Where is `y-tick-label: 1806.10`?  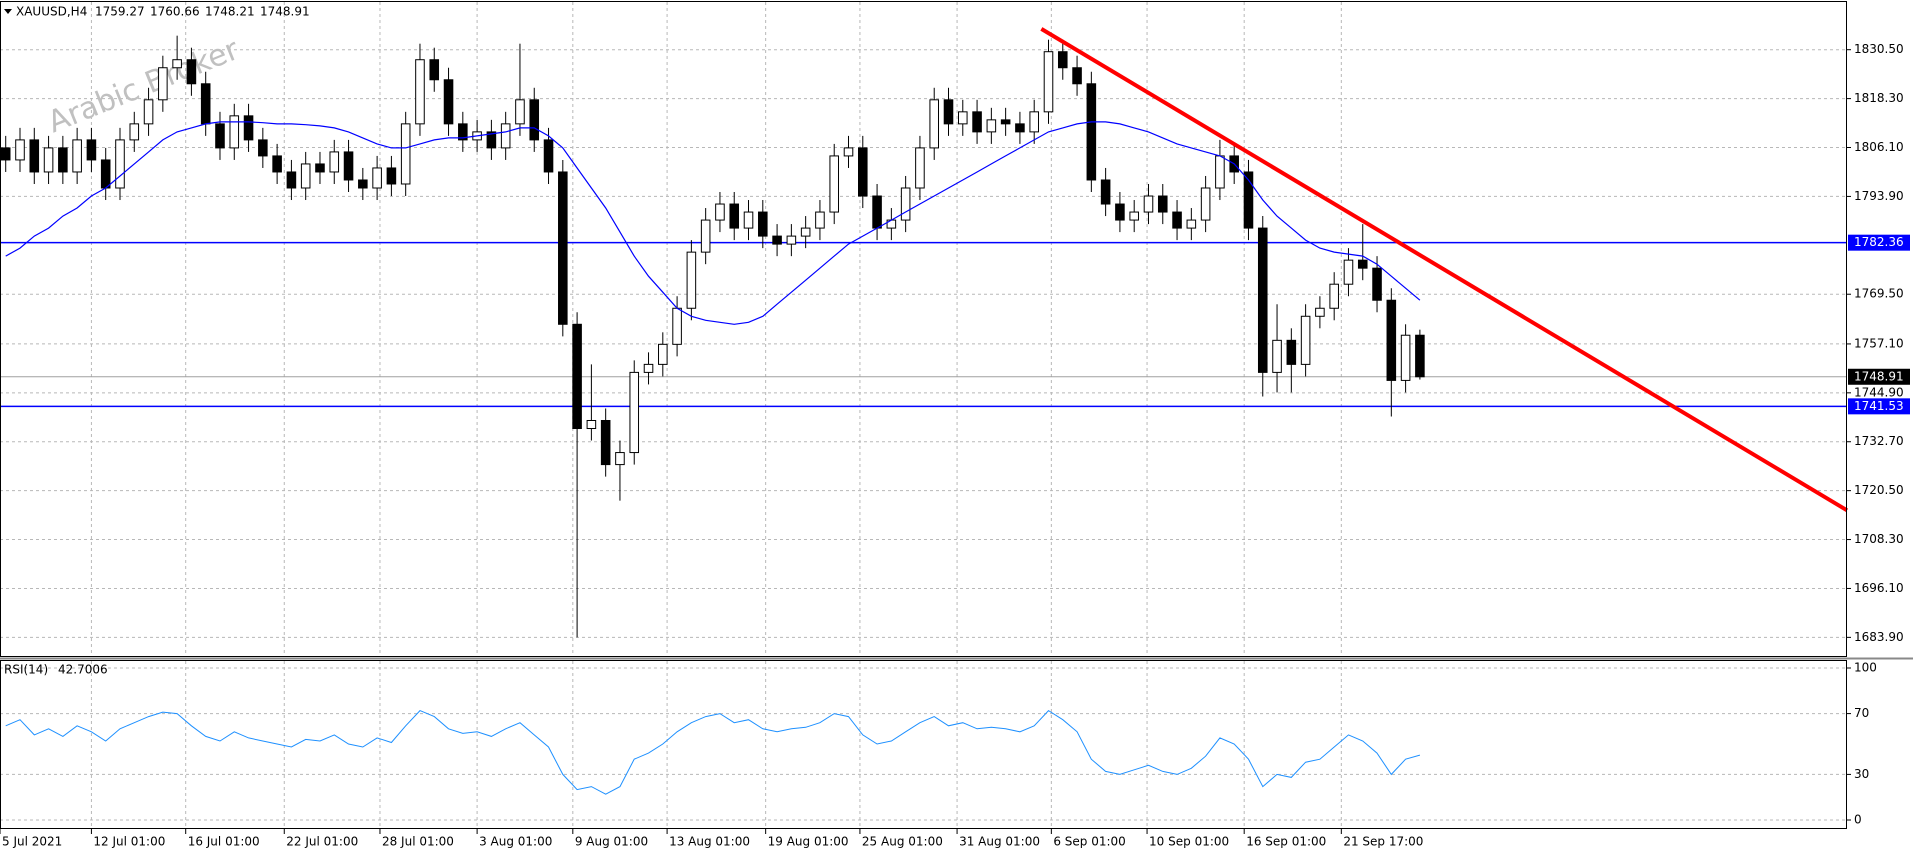
y-tick-label: 1806.10 is located at coordinates (1879, 147).